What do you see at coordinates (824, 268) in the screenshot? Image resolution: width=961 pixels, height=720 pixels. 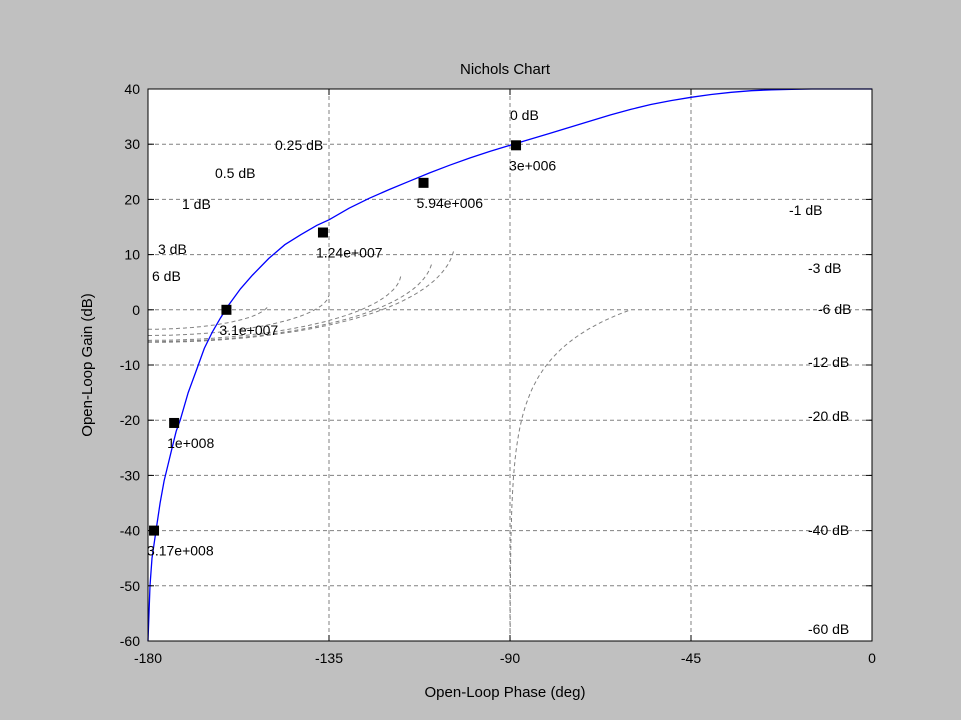 I see `grid-label-7: -3 dB` at bounding box center [824, 268].